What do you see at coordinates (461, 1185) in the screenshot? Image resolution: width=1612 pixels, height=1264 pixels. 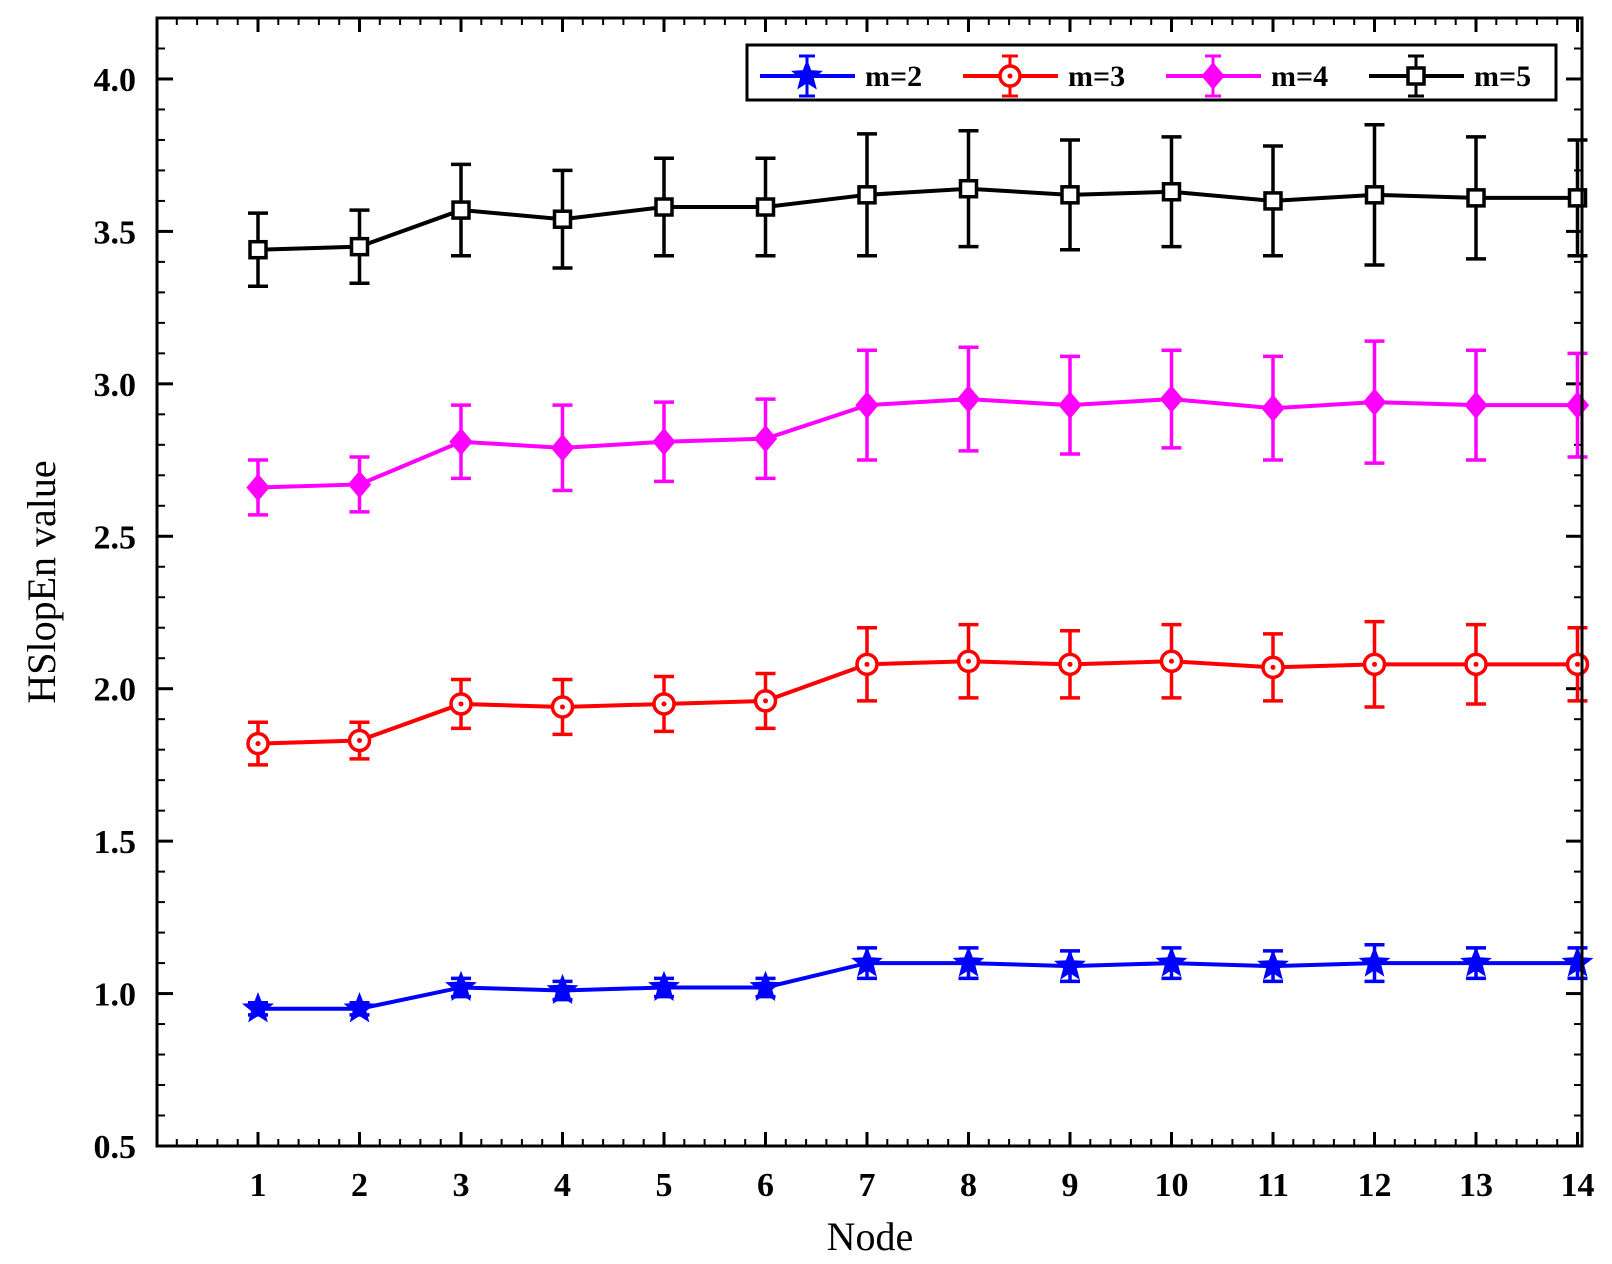 I see `x-tick-label: 3` at bounding box center [461, 1185].